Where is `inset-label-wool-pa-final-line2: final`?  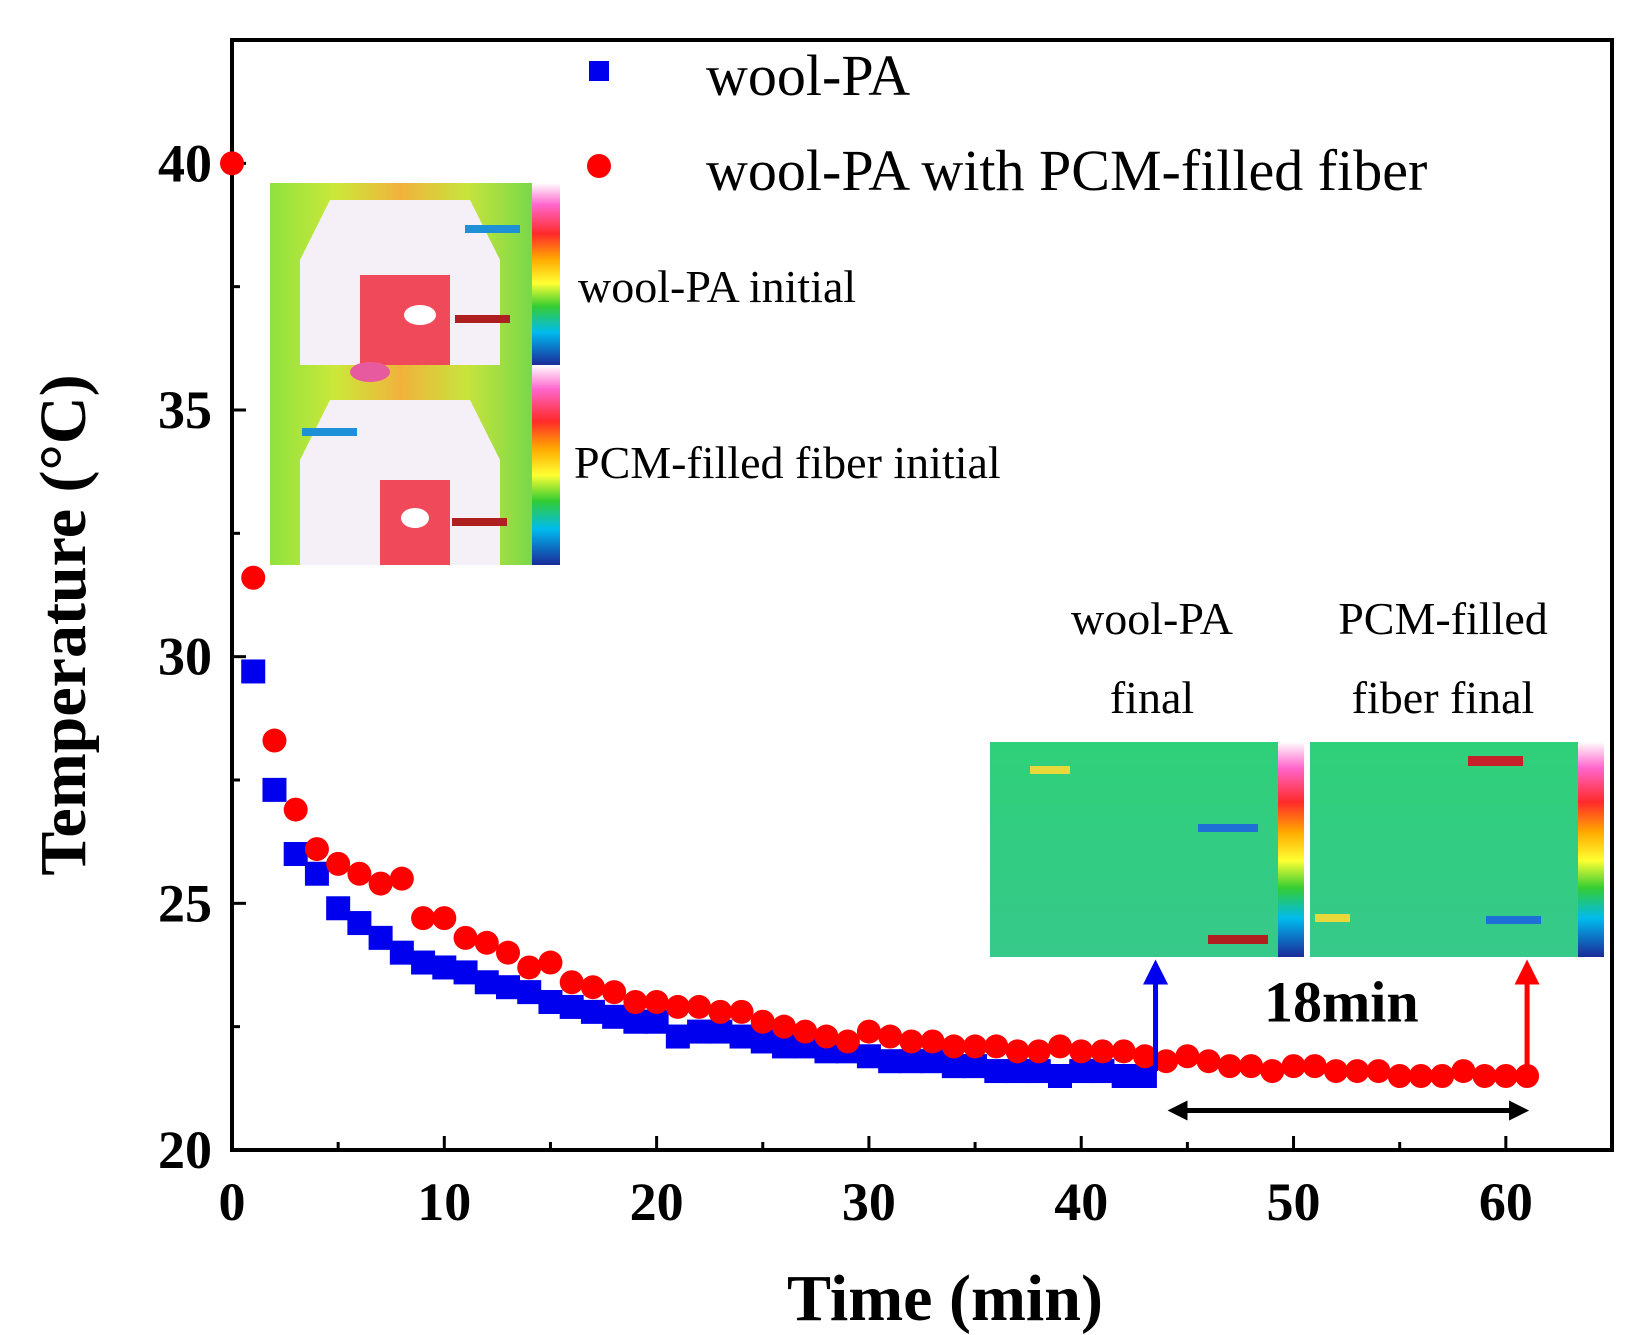
inset-label-wool-pa-final-line2: final is located at coordinates (1152, 697).